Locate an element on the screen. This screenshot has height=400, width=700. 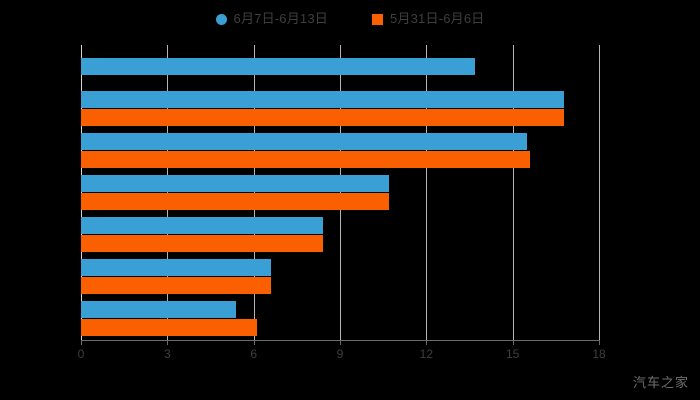
legend-item-series-b: 5月31日-6月6日 is located at coordinates (428, 19).